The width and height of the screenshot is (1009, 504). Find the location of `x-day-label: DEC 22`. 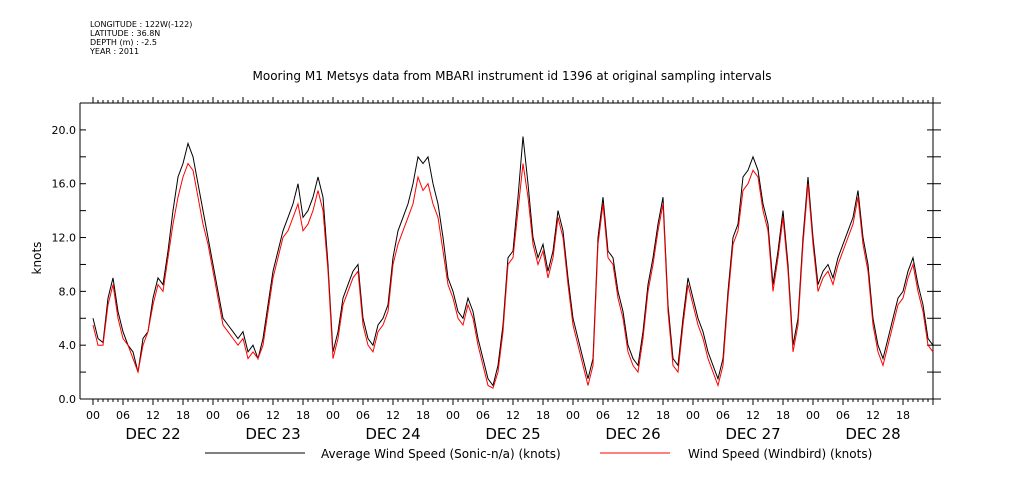

x-day-label: DEC 22 is located at coordinates (152, 434).